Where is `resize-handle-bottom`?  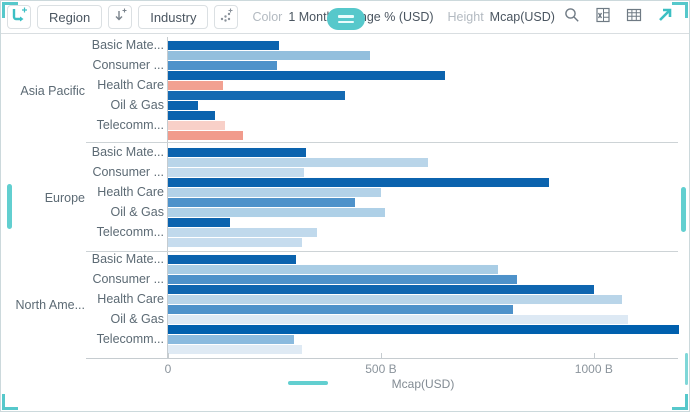
resize-handle-bottom is located at coordinates (308, 383).